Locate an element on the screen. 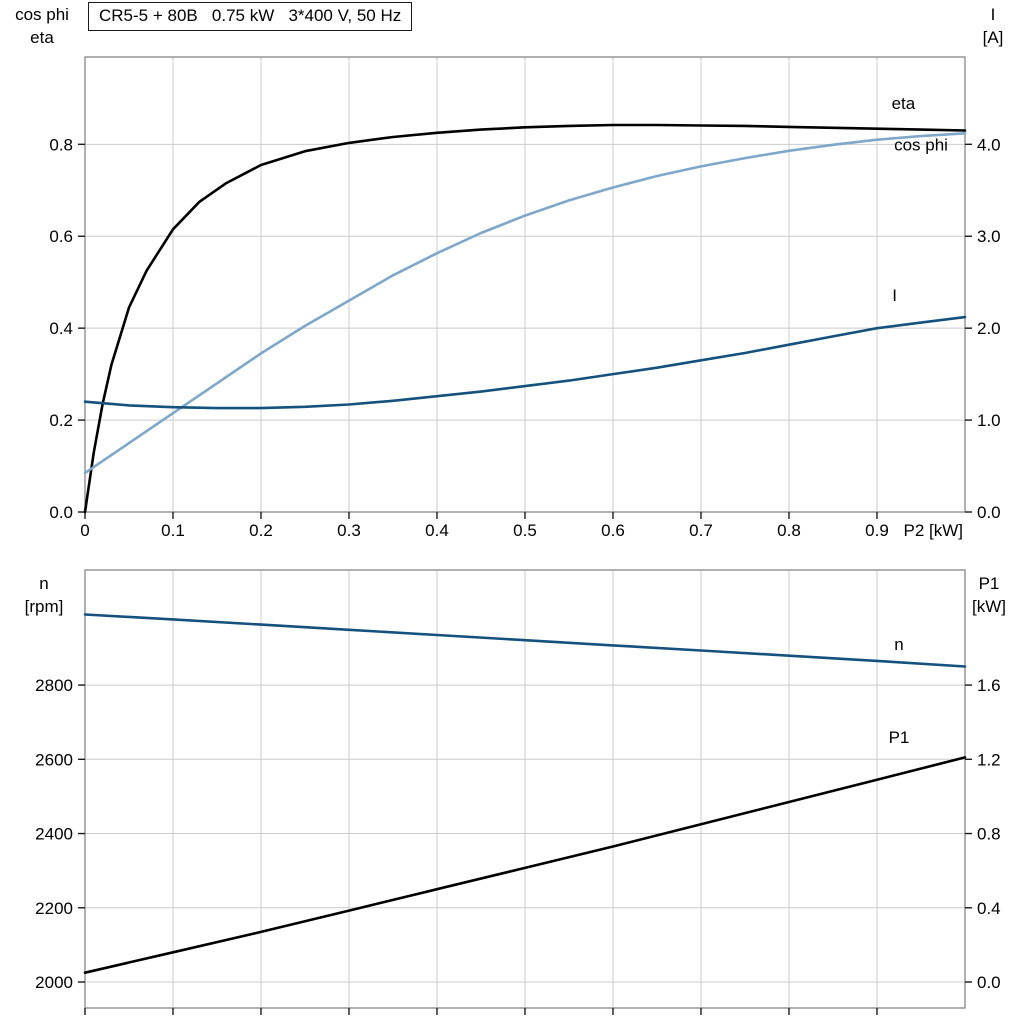 The width and height of the screenshot is (1024, 1024). power-axis-title-line1: P1 is located at coordinates (989, 583).